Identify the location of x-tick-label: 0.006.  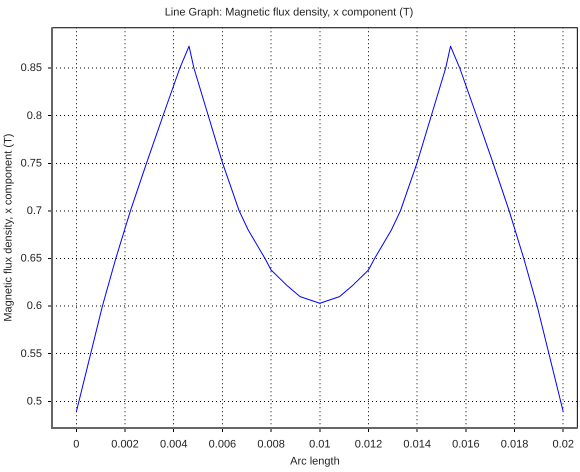
(222, 444).